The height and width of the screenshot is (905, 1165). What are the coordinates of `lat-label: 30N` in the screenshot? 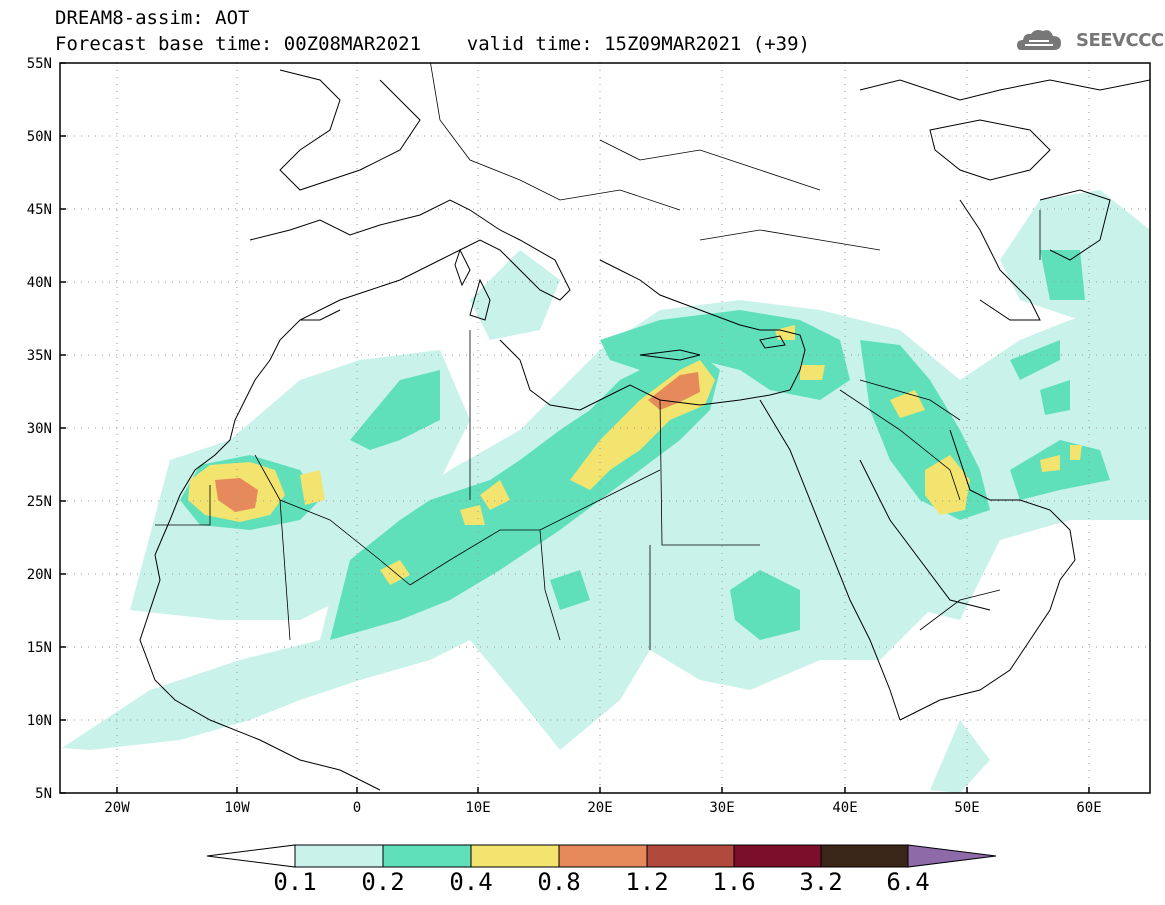 It's located at (39, 429).